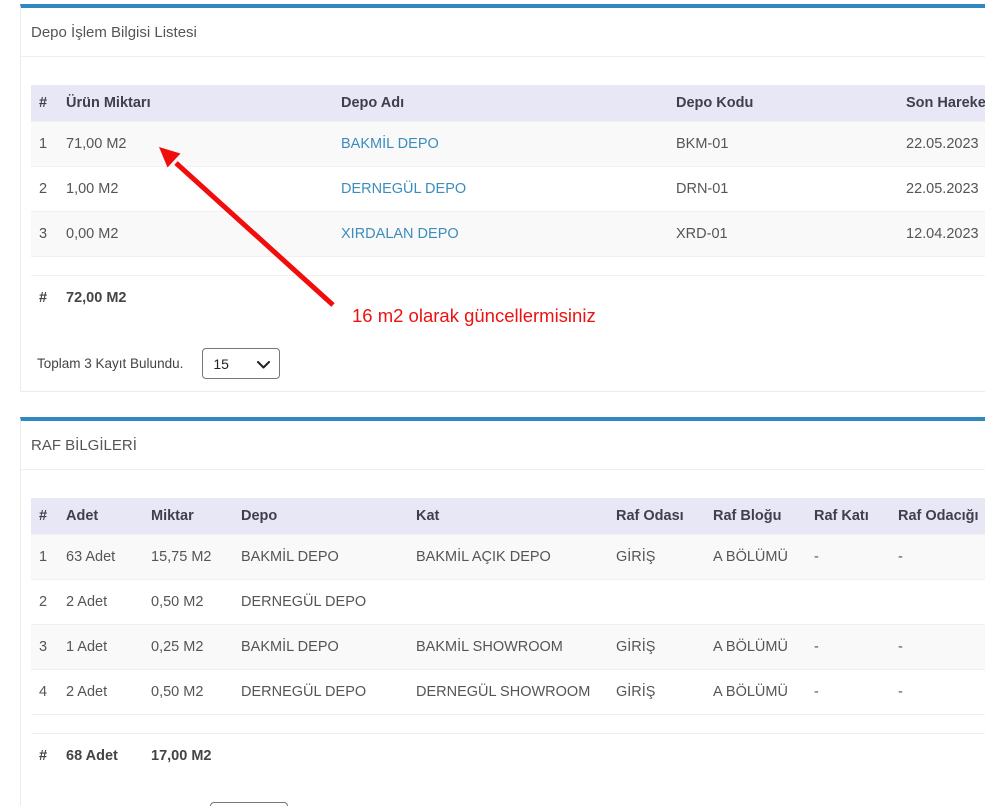 The height and width of the screenshot is (806, 985). What do you see at coordinates (783, 144) in the screenshot?
I see `cell-depo-kodu: BKM-01` at bounding box center [783, 144].